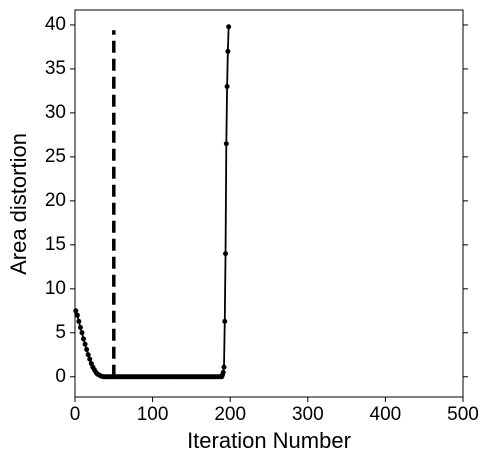 Image resolution: width=491 pixels, height=465 pixels. Describe the element at coordinates (55, 68) in the screenshot. I see `y-tick-label: 35` at that location.